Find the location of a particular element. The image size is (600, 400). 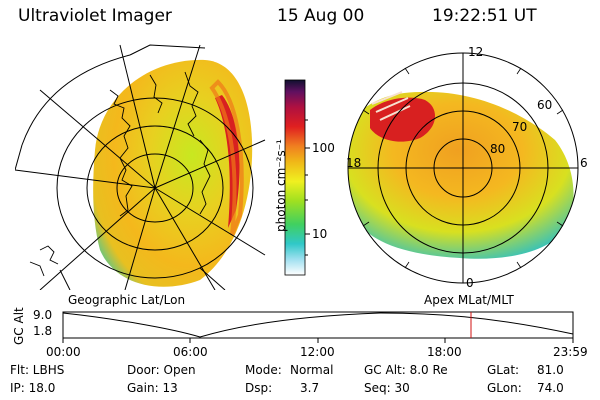

left-panel-caption: Geographic Lat/Lon is located at coordinates (127, 300).